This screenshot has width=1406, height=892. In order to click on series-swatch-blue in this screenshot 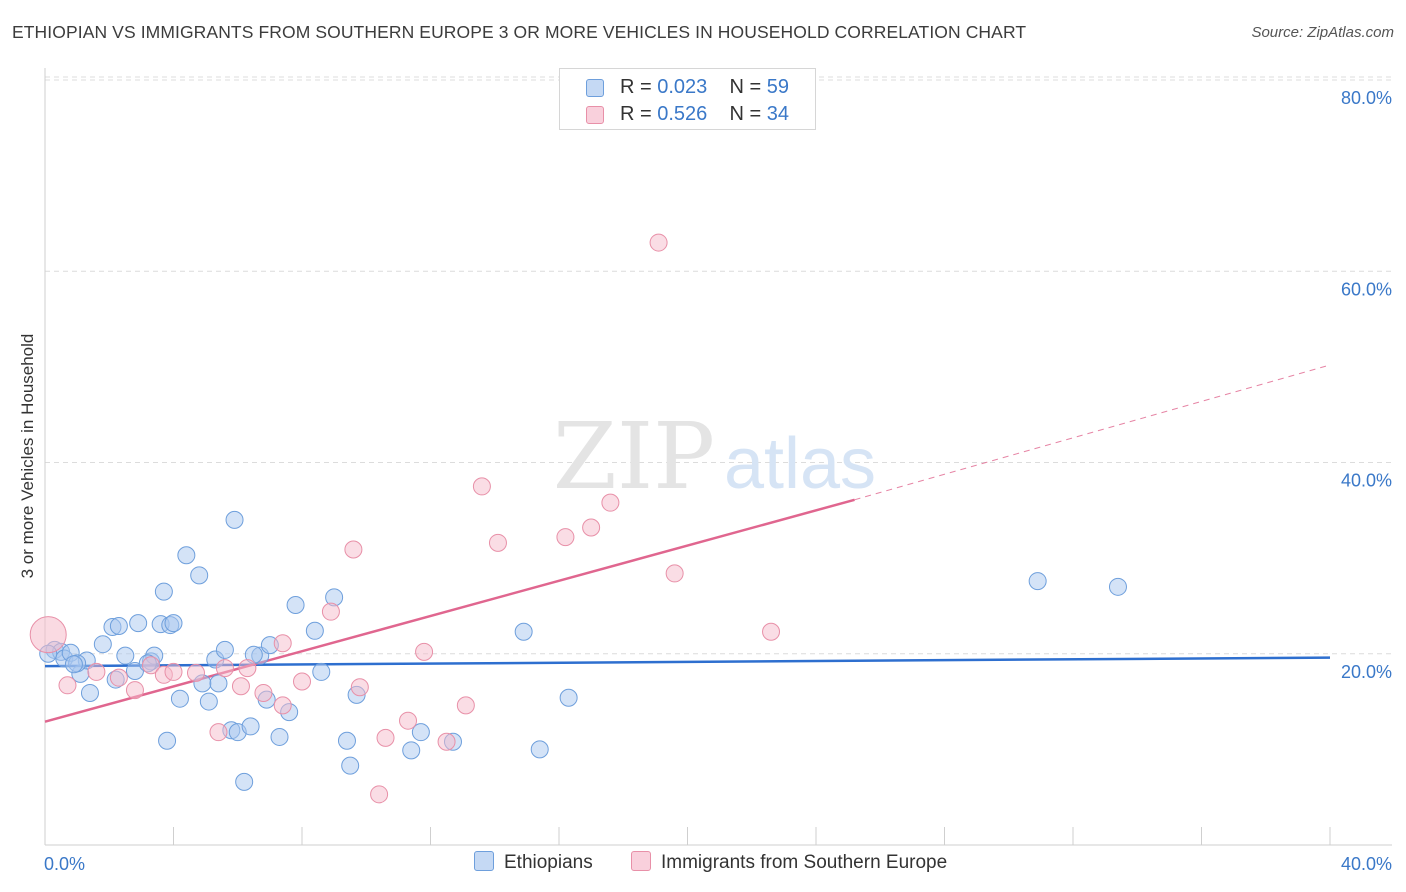, I will do `click(484, 861)`.